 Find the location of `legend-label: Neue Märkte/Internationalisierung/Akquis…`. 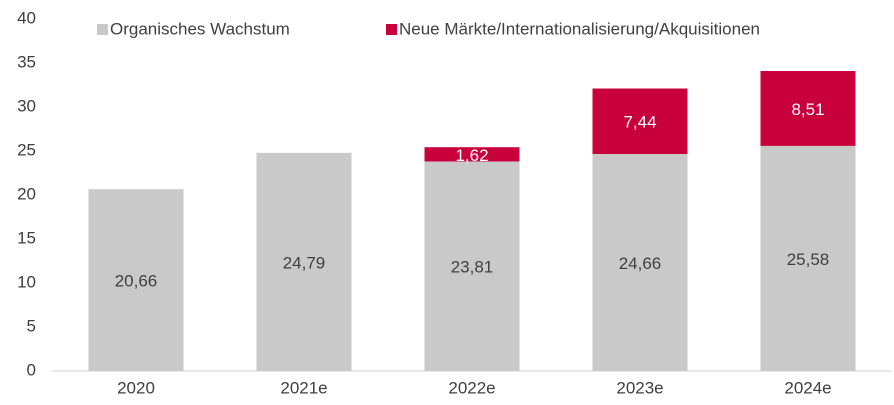

legend-label: Neue Märkte/Internationalisierung/Akquis… is located at coordinates (579, 28).